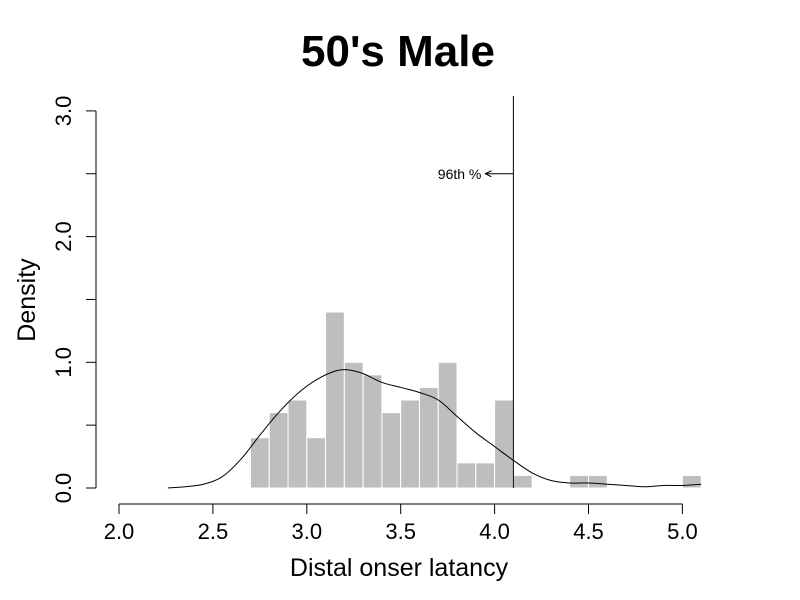 The height and width of the screenshot is (600, 800). What do you see at coordinates (682, 531) in the screenshot?
I see `x-tick-label: 5.0` at bounding box center [682, 531].